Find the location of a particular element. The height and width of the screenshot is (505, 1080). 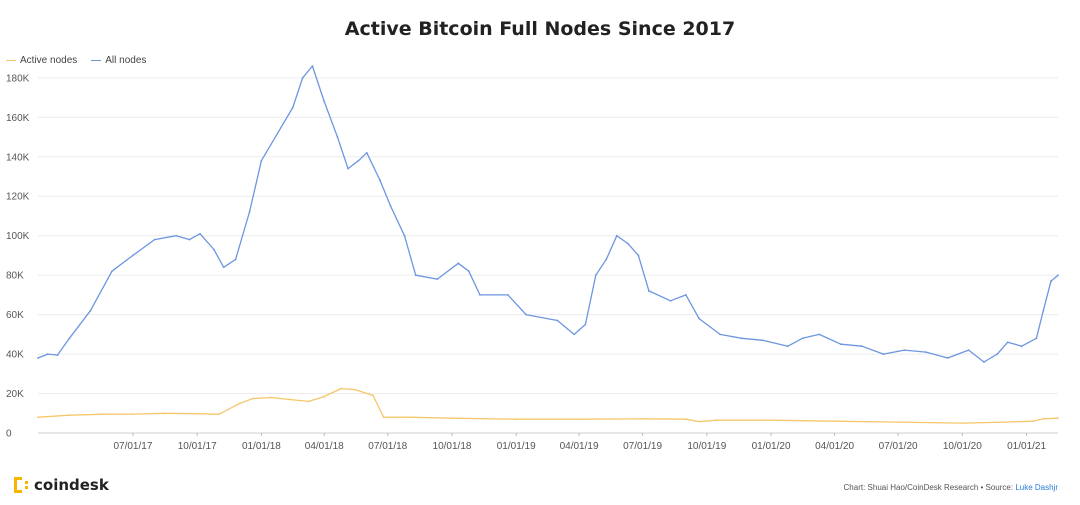

y-tick-label: 0 is located at coordinates (9, 434).